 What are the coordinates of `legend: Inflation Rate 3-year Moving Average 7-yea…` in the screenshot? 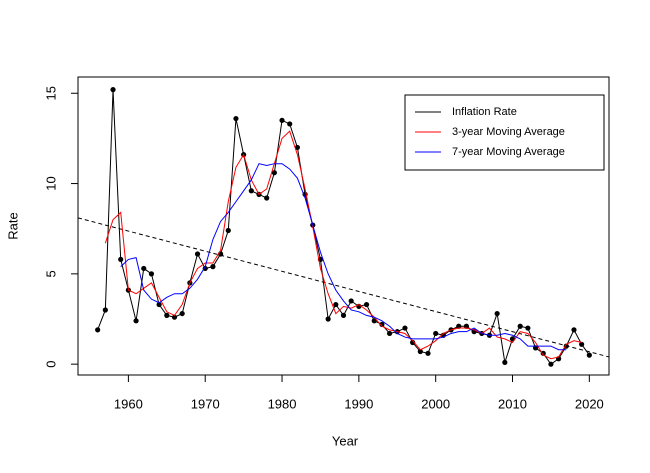 It's located at (504, 132).